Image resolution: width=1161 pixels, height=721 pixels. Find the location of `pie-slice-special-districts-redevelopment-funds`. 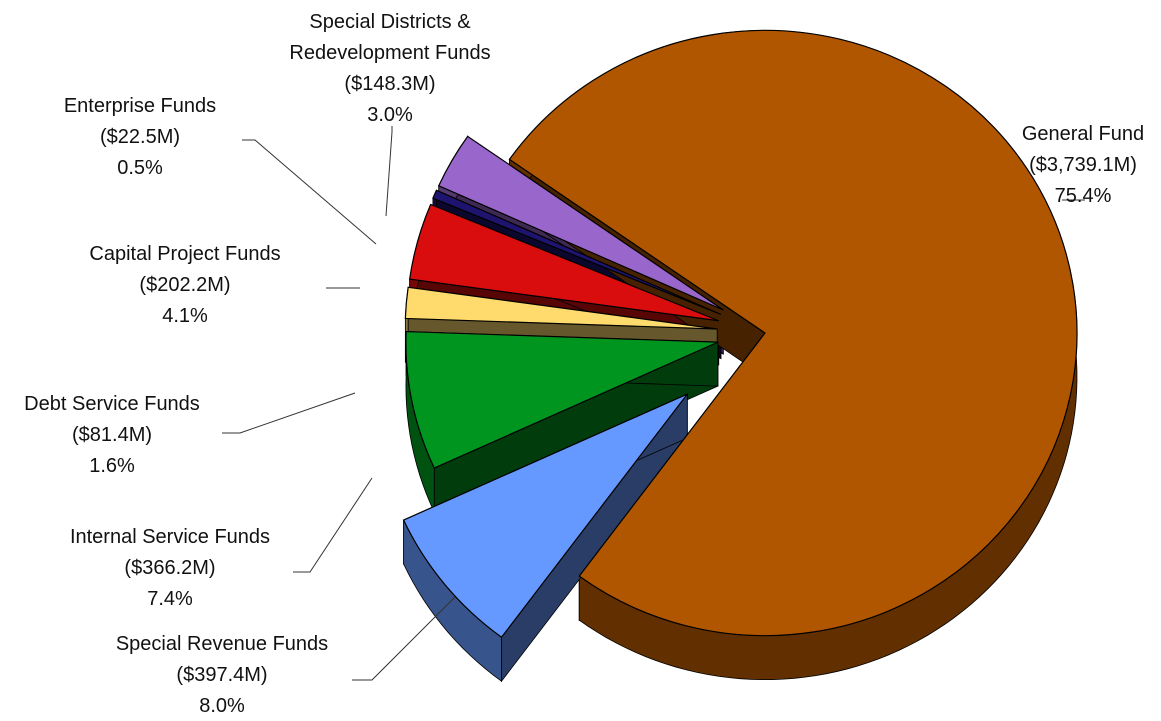

pie-slice-special-districts-redevelopment-funds is located at coordinates (580, 223).